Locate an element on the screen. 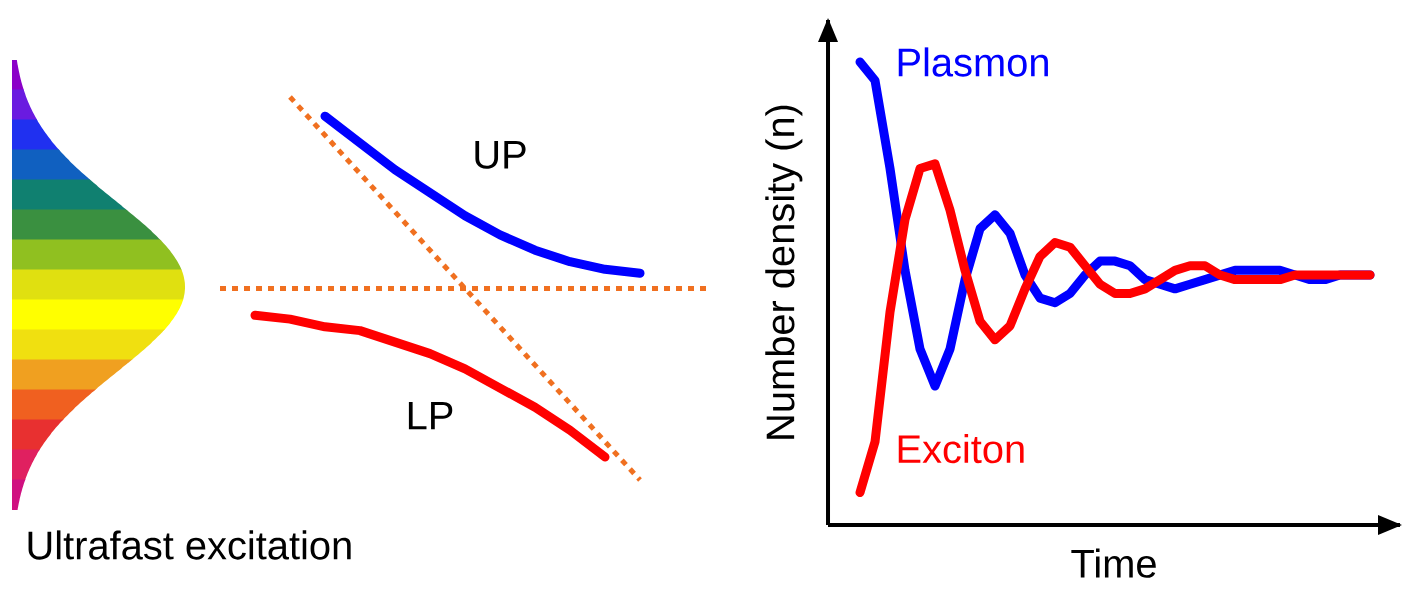 Image resolution: width=1405 pixels, height=595 pixels. series-label: UP is located at coordinates (500, 154).